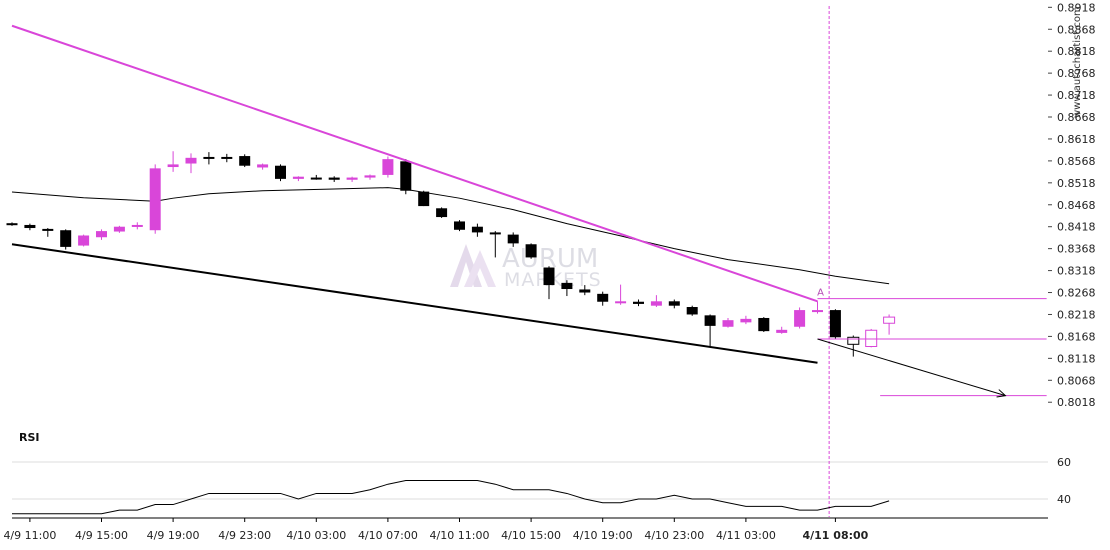  What do you see at coordinates (460, 535) in the screenshot?
I see `x-tick-label: 4/10 11:00` at bounding box center [460, 535].